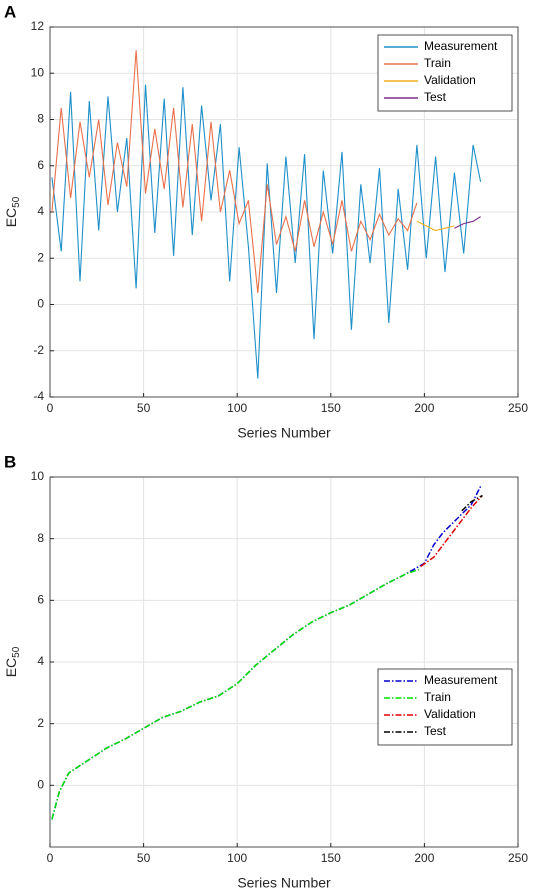 The image size is (533, 890). Describe the element at coordinates (10, 461) in the screenshot. I see `panel-label: B` at that location.